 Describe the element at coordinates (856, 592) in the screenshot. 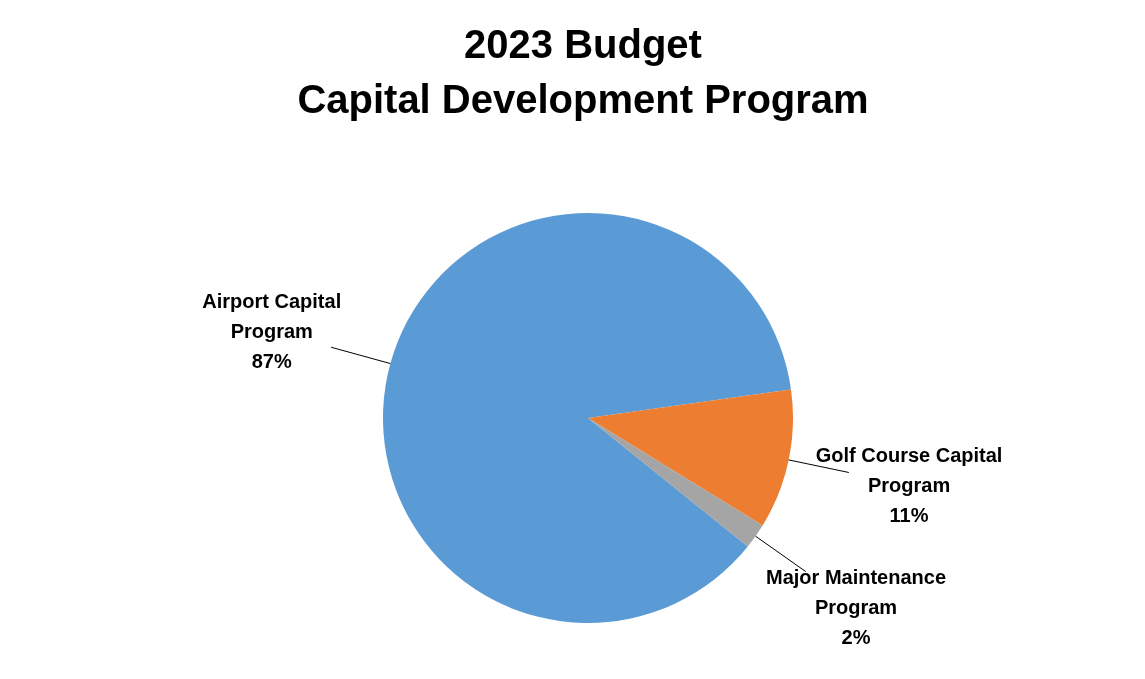

I see `slice-label: Major Maintenance Program` at that location.